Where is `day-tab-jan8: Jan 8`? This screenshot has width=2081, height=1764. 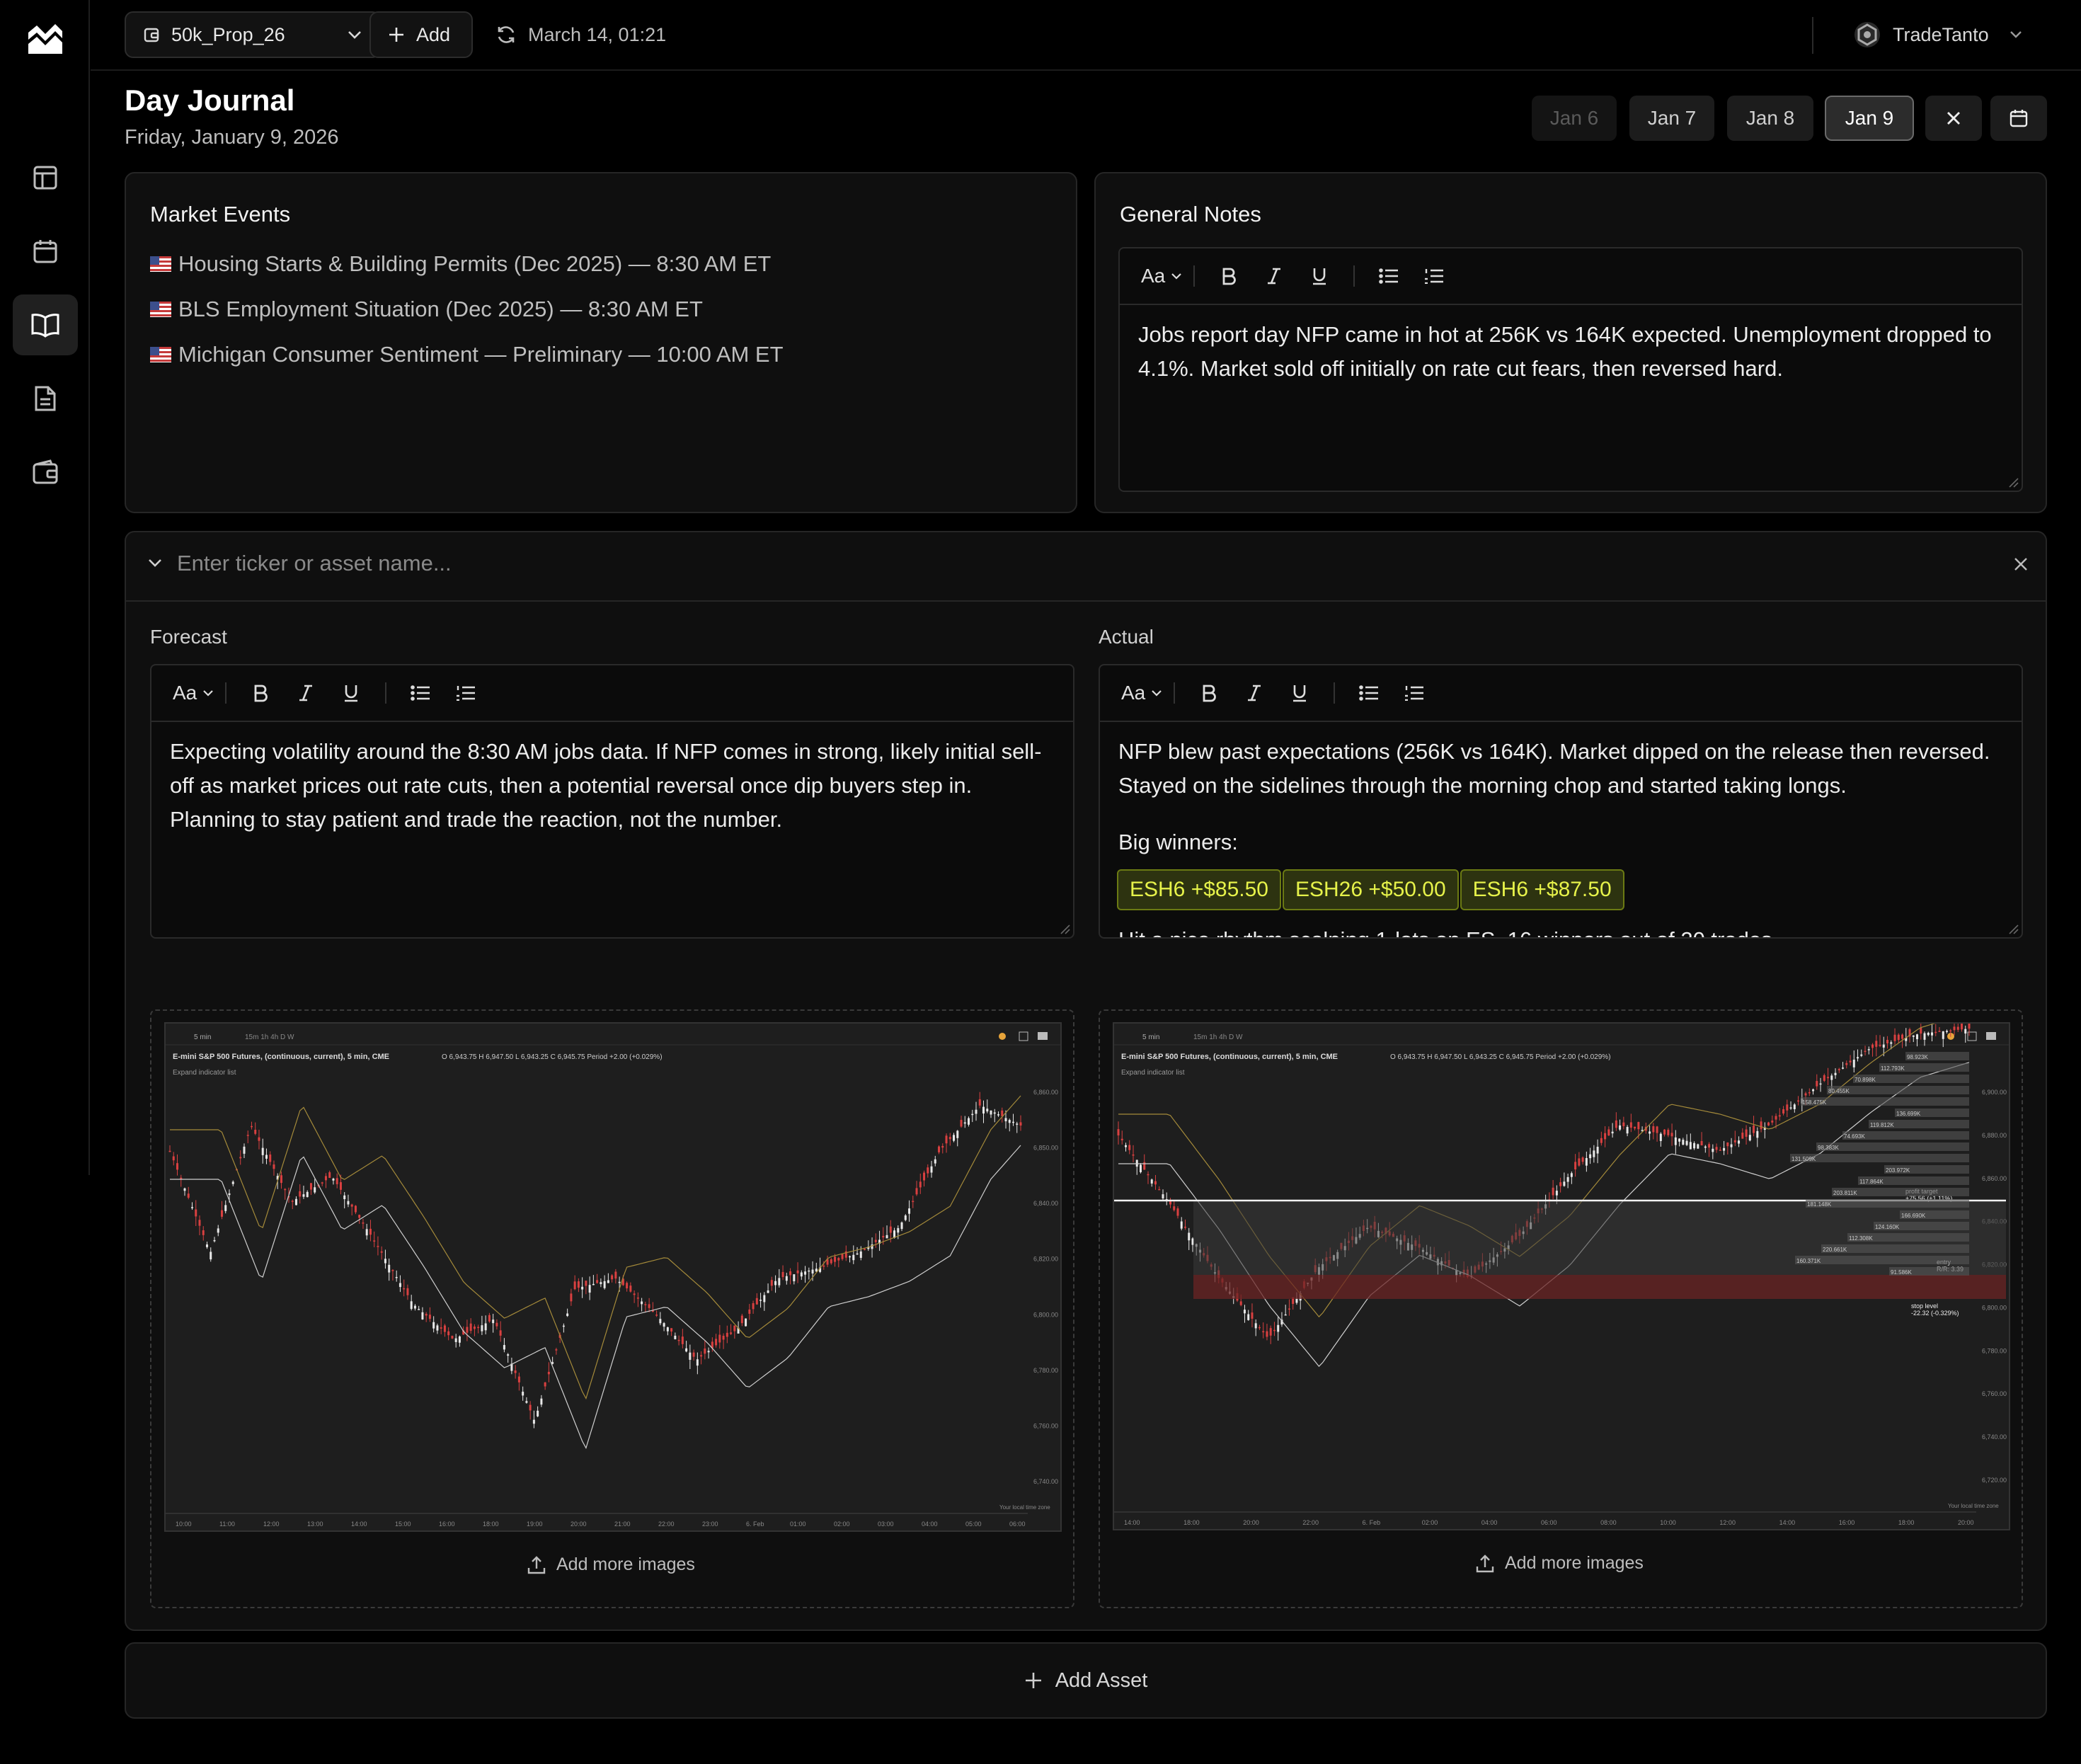 day-tab-jan8: Jan 8 is located at coordinates (1770, 119).